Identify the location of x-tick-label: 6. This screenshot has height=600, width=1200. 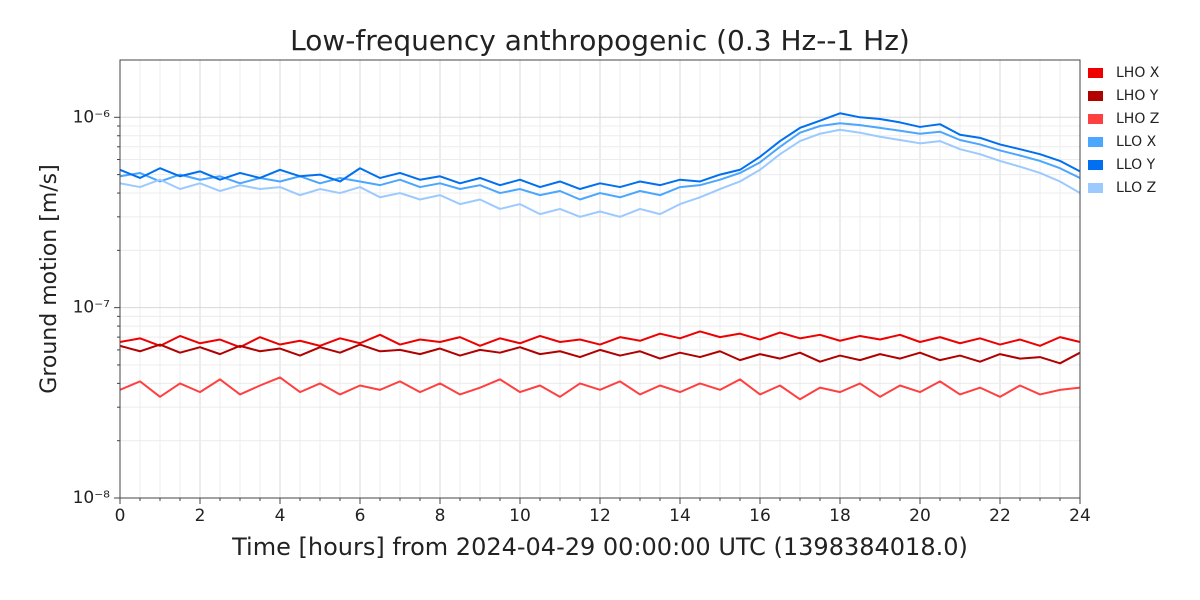
(360, 516).